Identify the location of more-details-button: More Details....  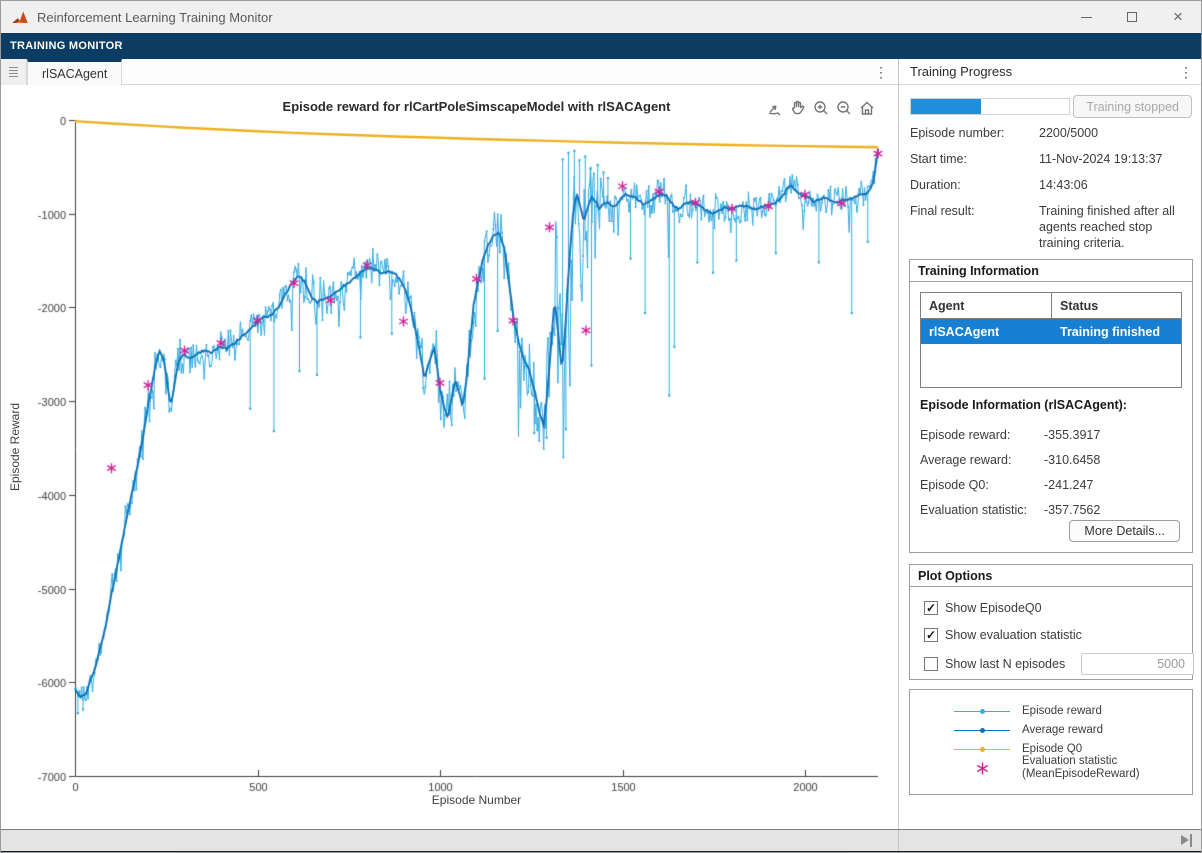
(1124, 531).